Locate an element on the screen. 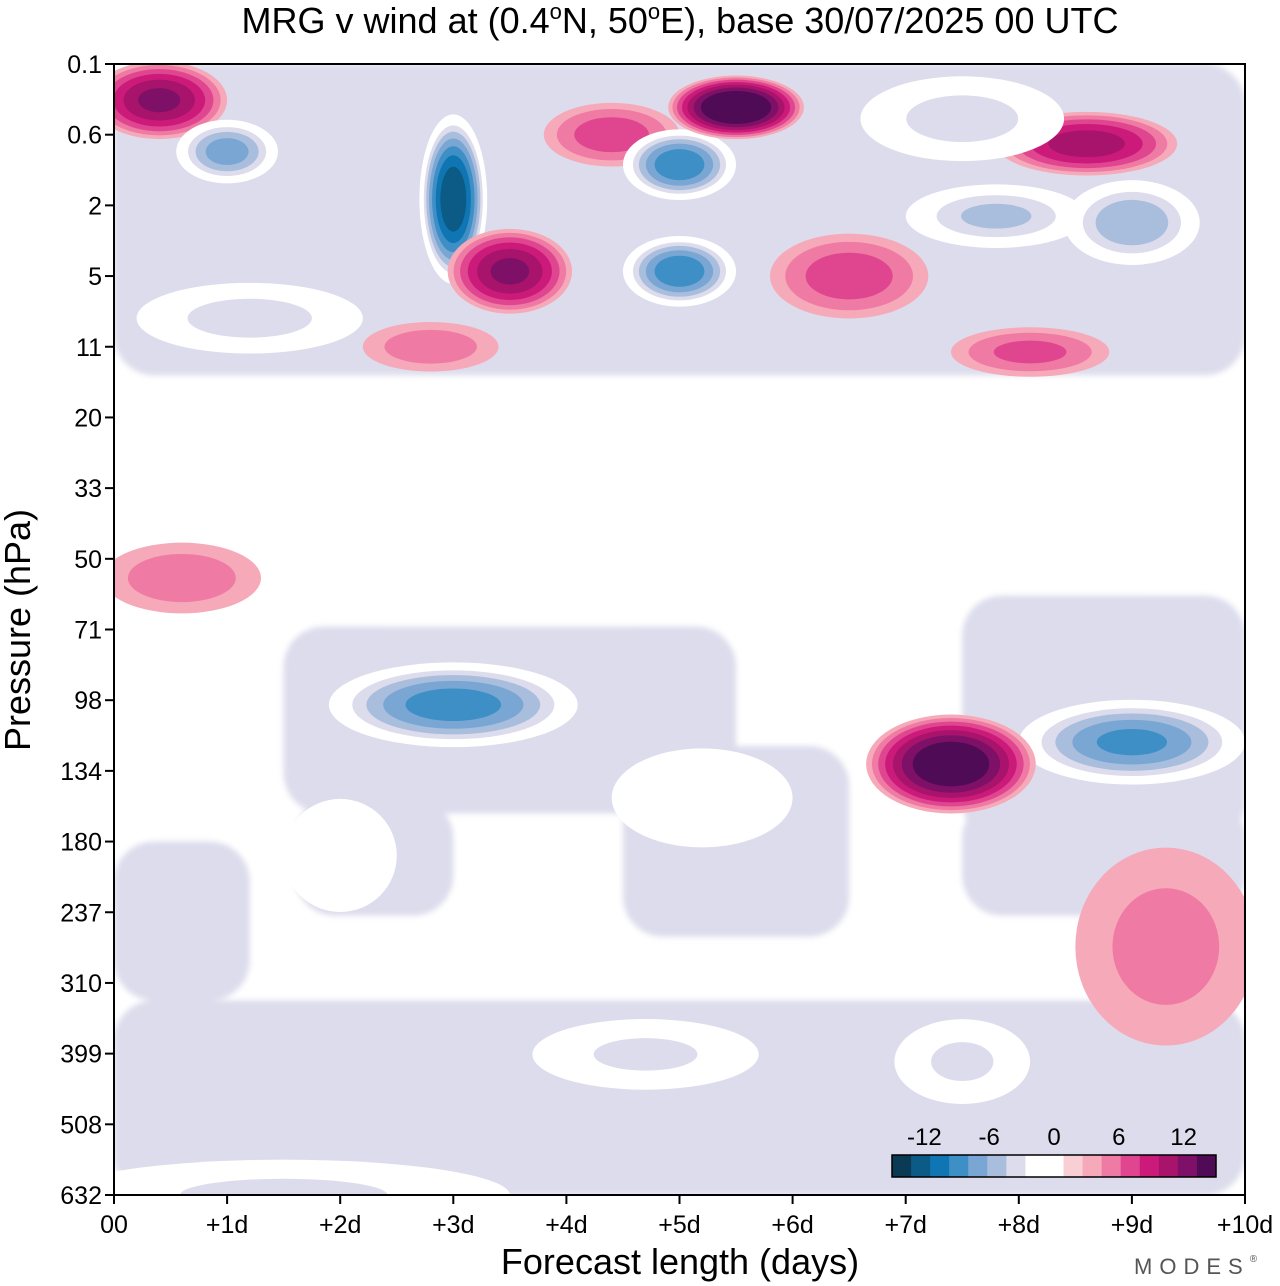 This screenshot has width=1280, height=1286. x-axis-label: Forecast length (days) is located at coordinates (680, 1261).